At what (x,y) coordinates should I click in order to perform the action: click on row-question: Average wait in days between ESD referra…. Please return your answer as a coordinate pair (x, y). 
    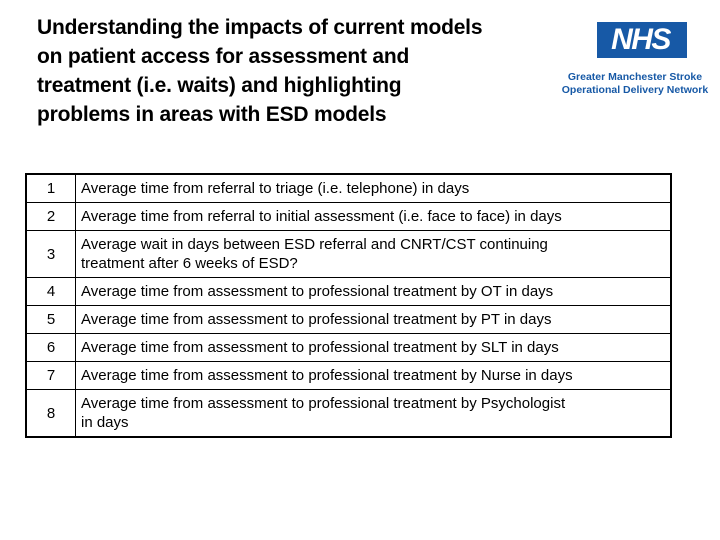
    Looking at the image, I should click on (373, 254).